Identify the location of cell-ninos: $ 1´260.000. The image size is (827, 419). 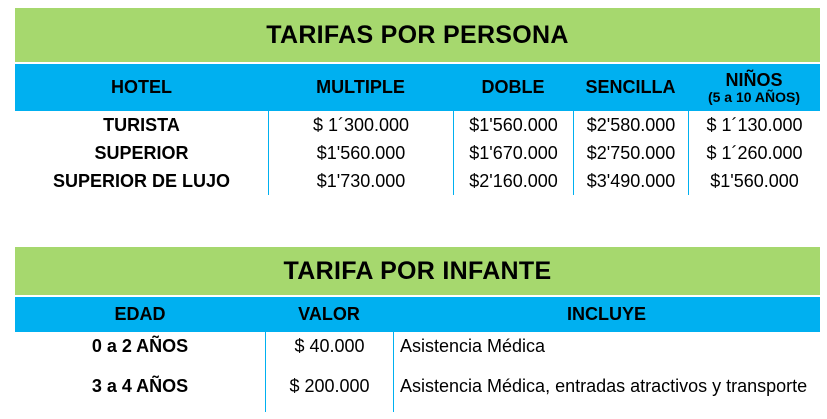
(754, 153).